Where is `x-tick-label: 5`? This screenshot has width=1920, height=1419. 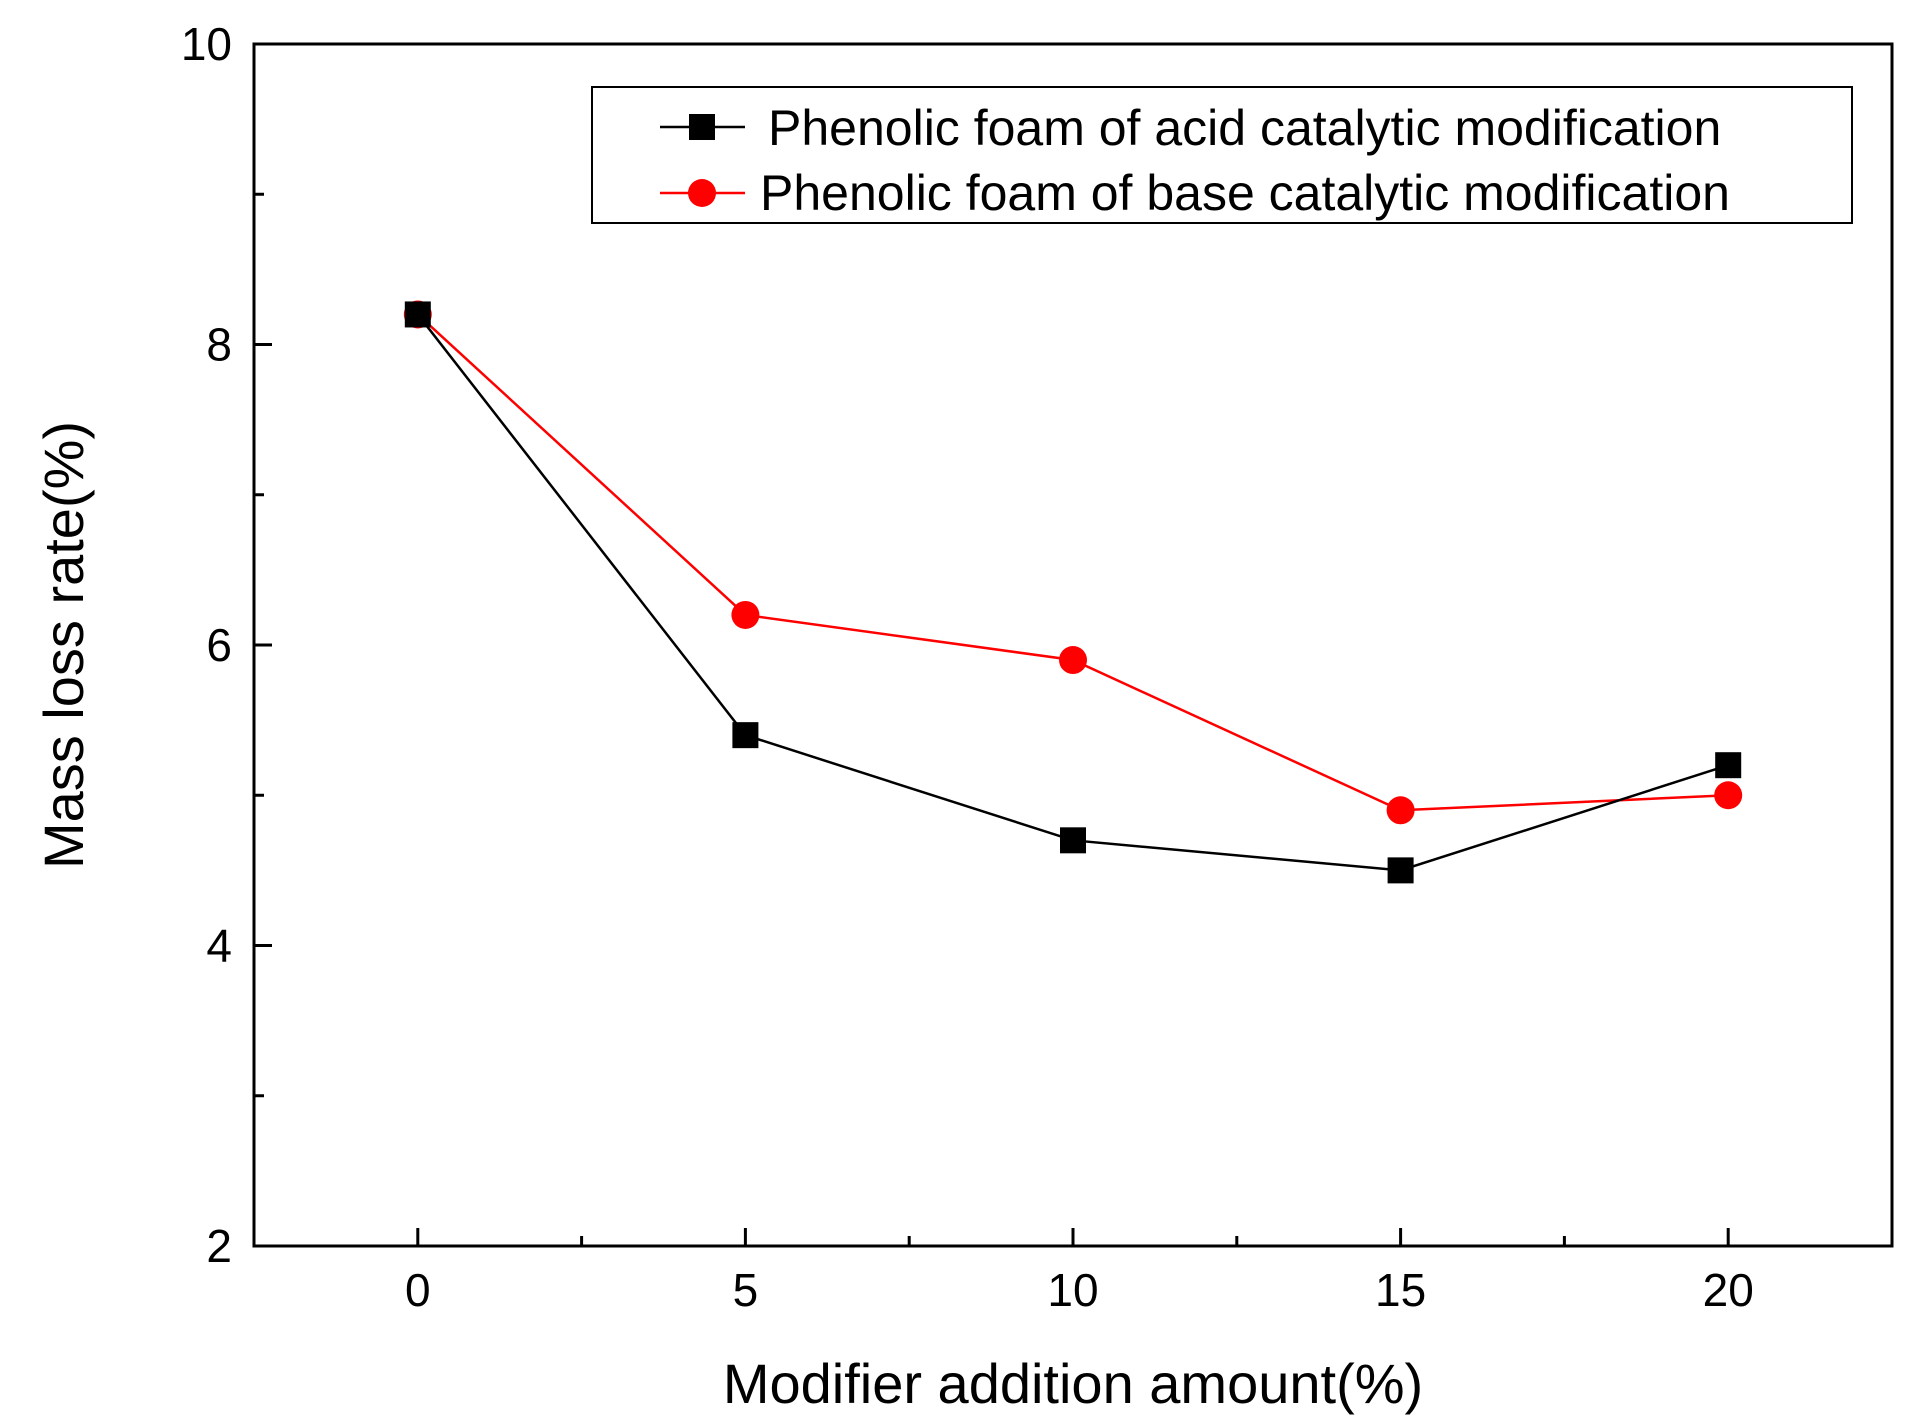 x-tick-label: 5 is located at coordinates (746, 1290).